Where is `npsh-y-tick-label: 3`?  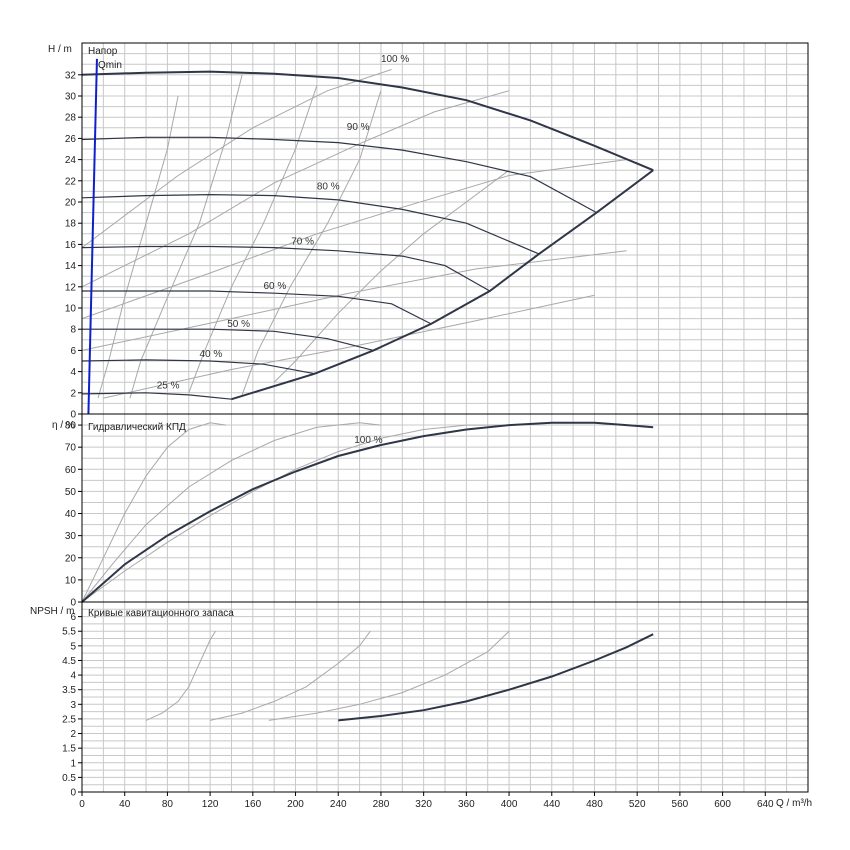 npsh-y-tick-label: 3 is located at coordinates (73, 705).